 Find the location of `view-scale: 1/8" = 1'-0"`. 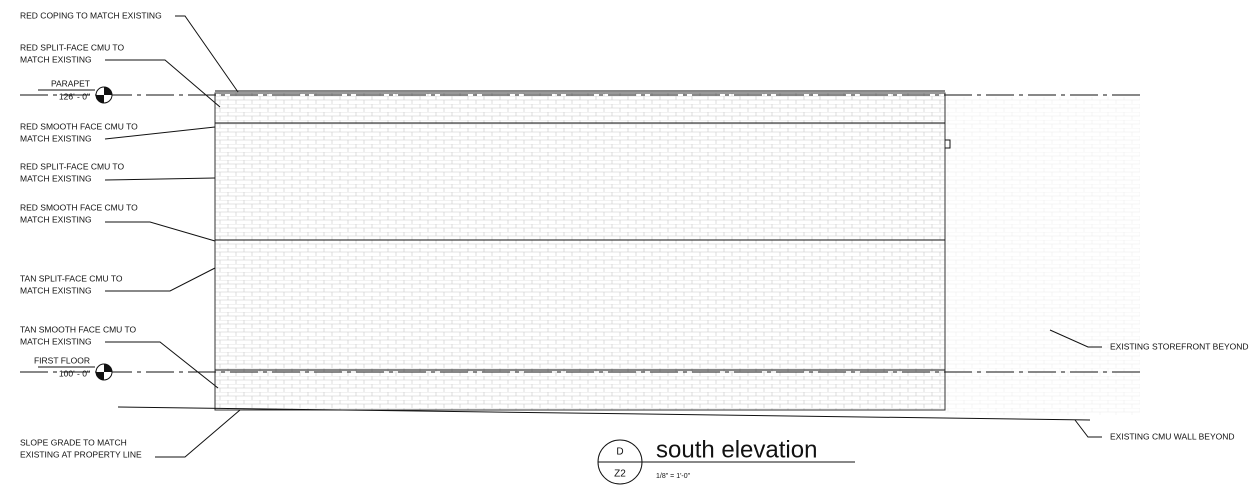

view-scale: 1/8" = 1'-0" is located at coordinates (673, 476).